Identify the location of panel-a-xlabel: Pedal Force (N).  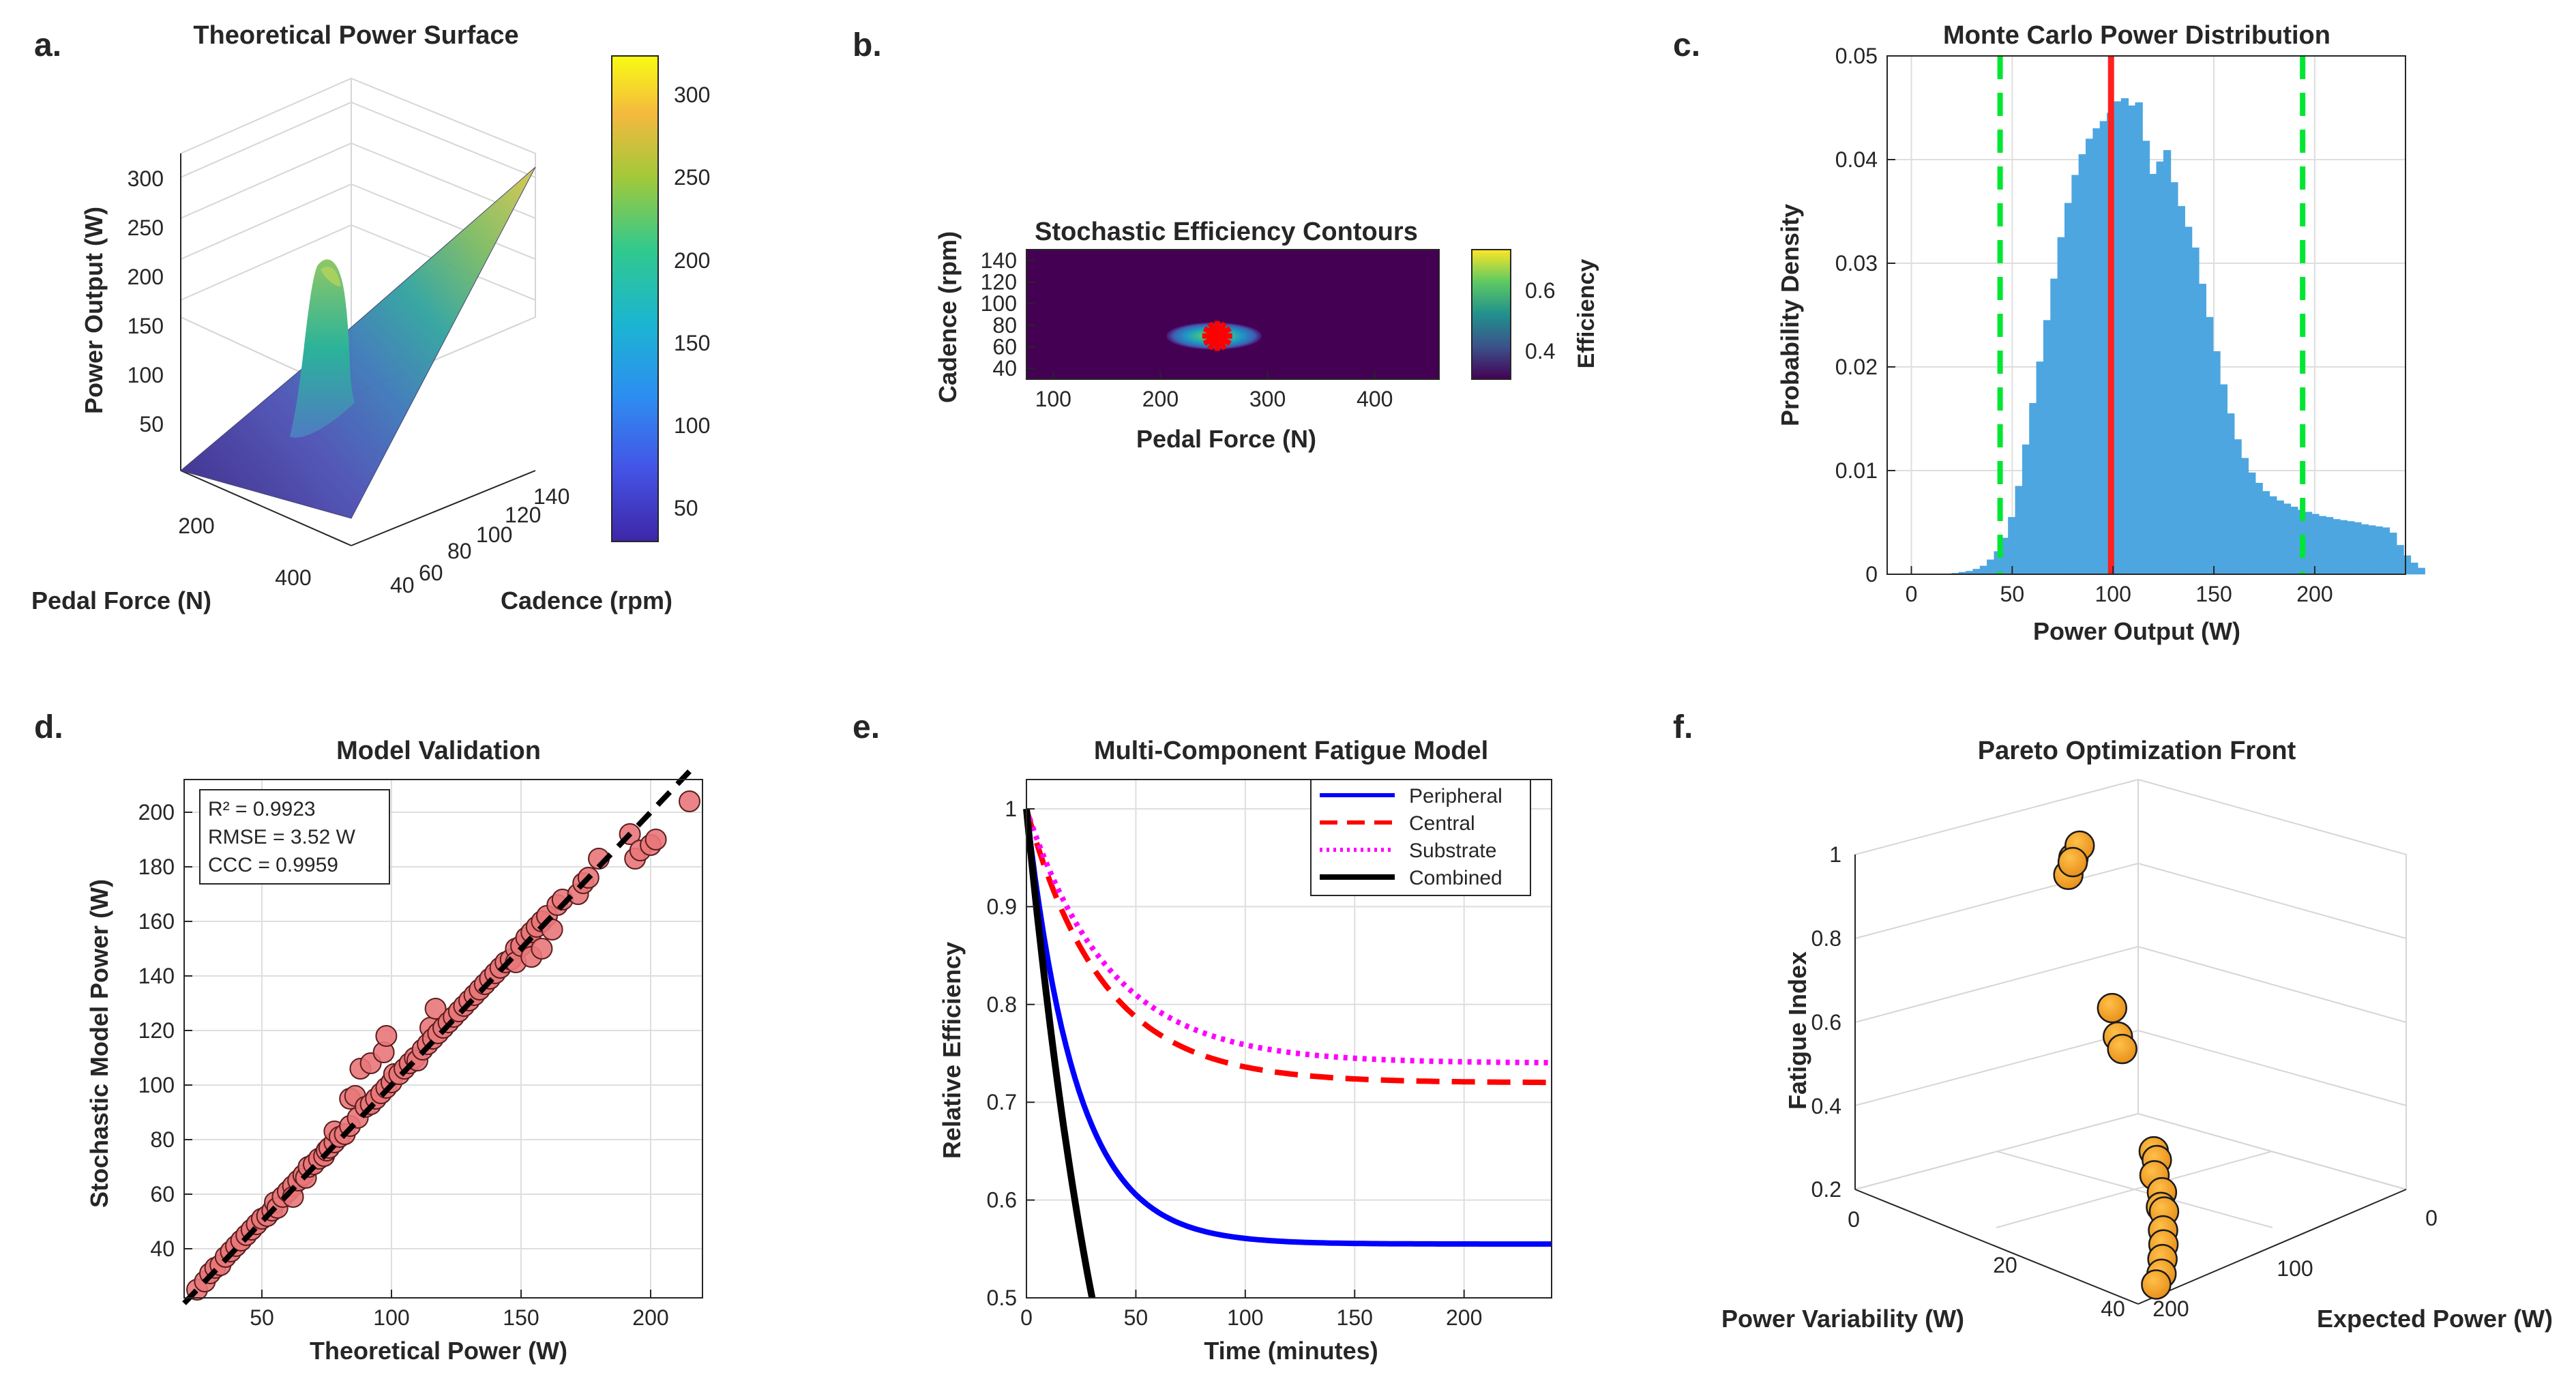
(121, 600).